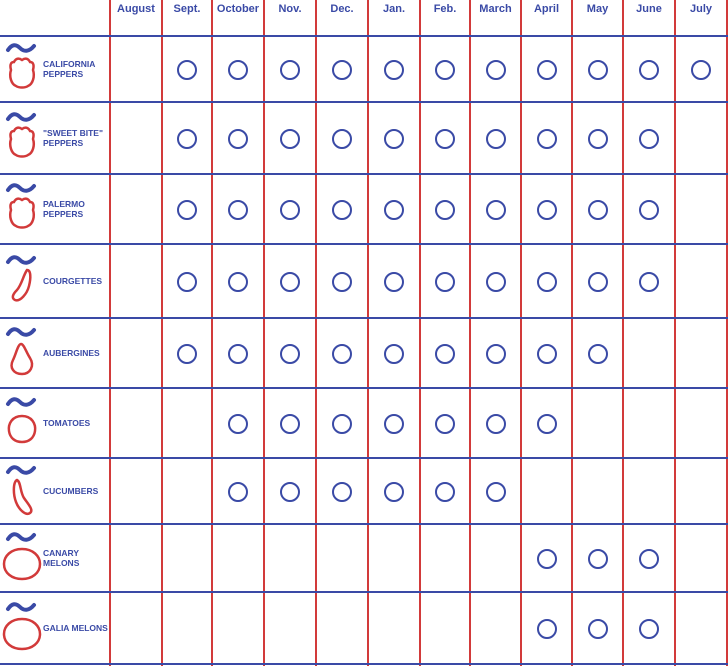 The width and height of the screenshot is (728, 666). Describe the element at coordinates (22, 424) in the screenshot. I see `tomato-icon` at that location.